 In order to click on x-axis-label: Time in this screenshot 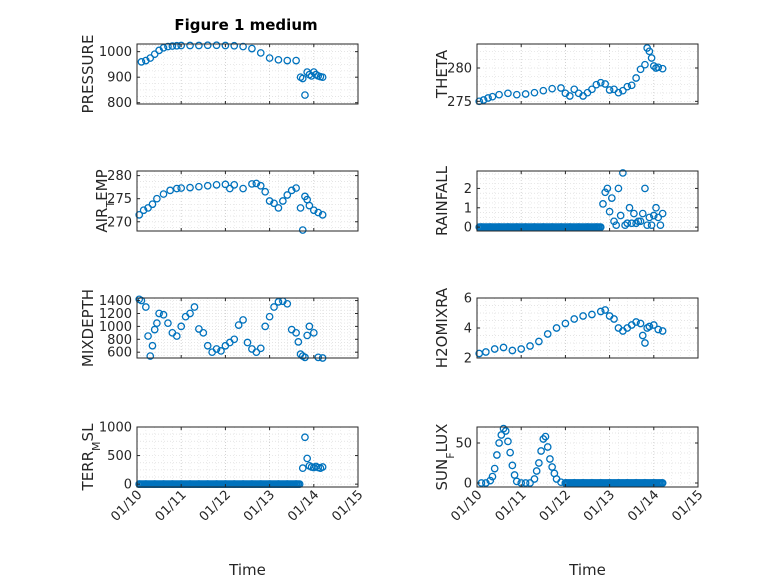, I will do `click(587, 570)`.